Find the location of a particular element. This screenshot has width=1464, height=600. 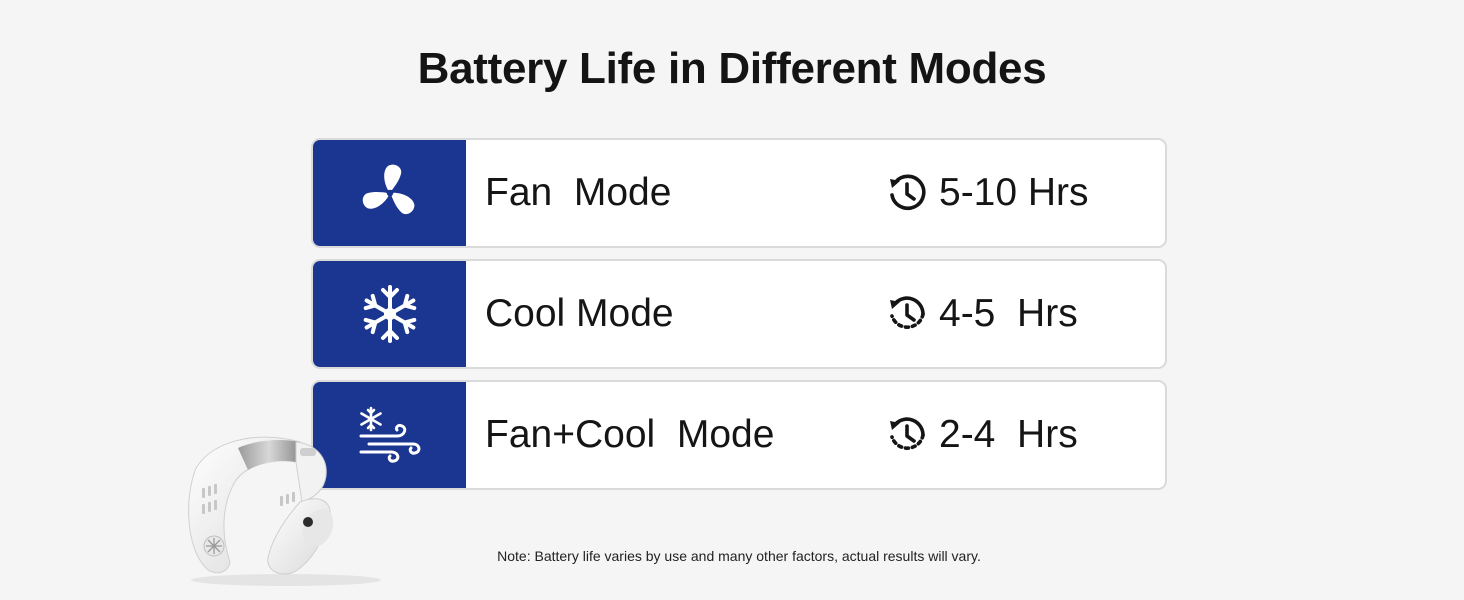

mode-label: Fan Mode is located at coordinates (578, 192).